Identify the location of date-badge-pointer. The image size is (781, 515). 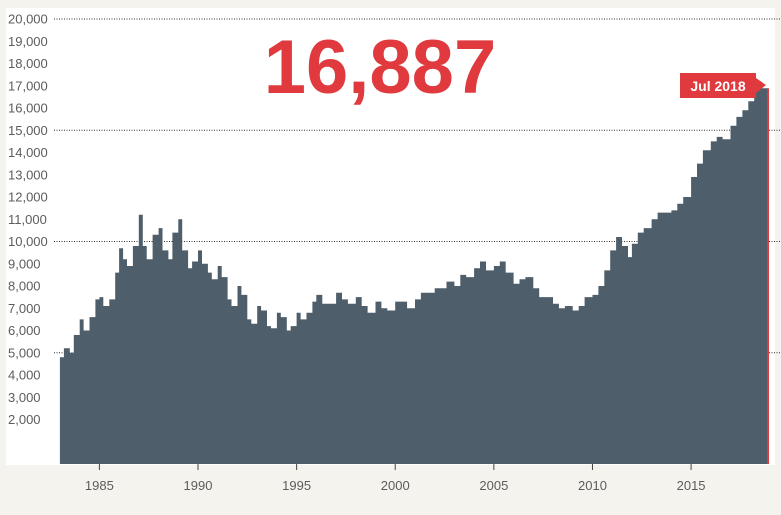
(761, 85).